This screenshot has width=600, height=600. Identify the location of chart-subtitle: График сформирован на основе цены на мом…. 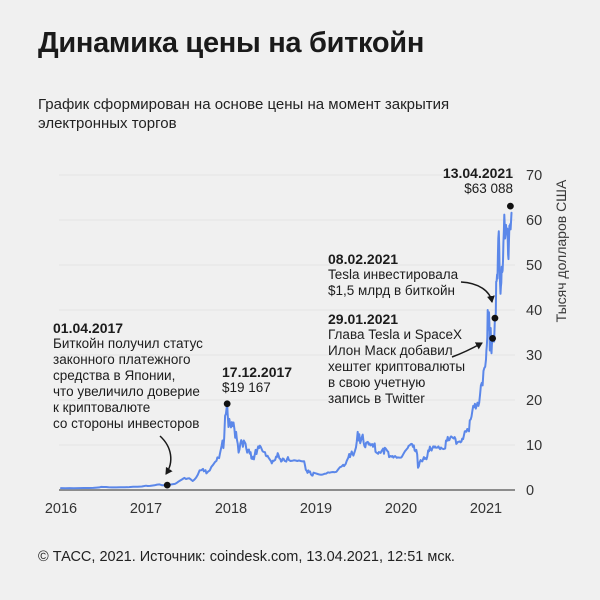
(244, 114).